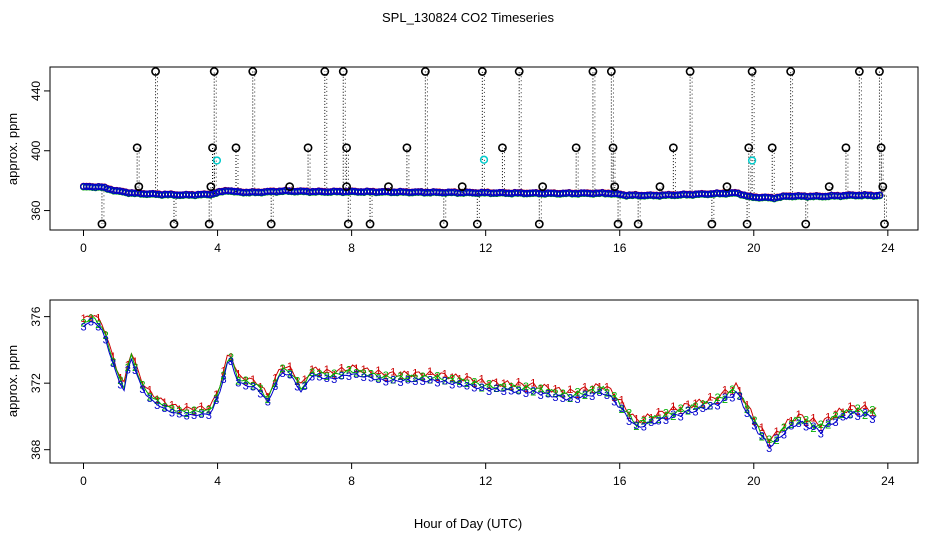 The image size is (936, 540). Describe the element at coordinates (36, 449) in the screenshot. I see `bottom-y-tick-label: 368` at that location.